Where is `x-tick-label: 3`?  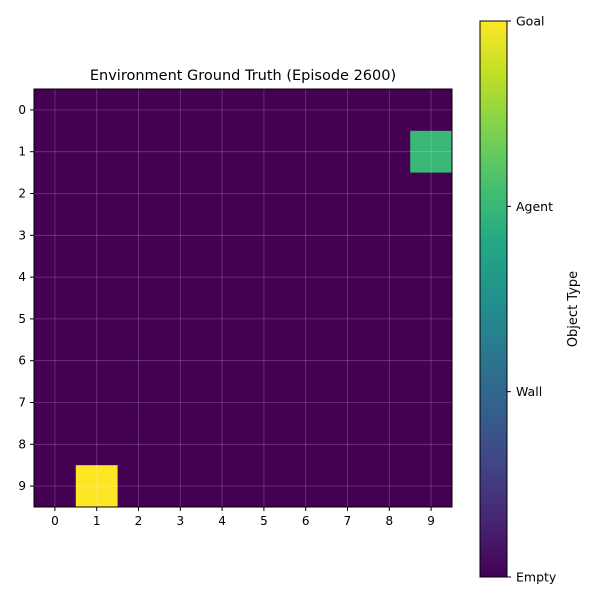
x-tick-label: 3 is located at coordinates (180, 521).